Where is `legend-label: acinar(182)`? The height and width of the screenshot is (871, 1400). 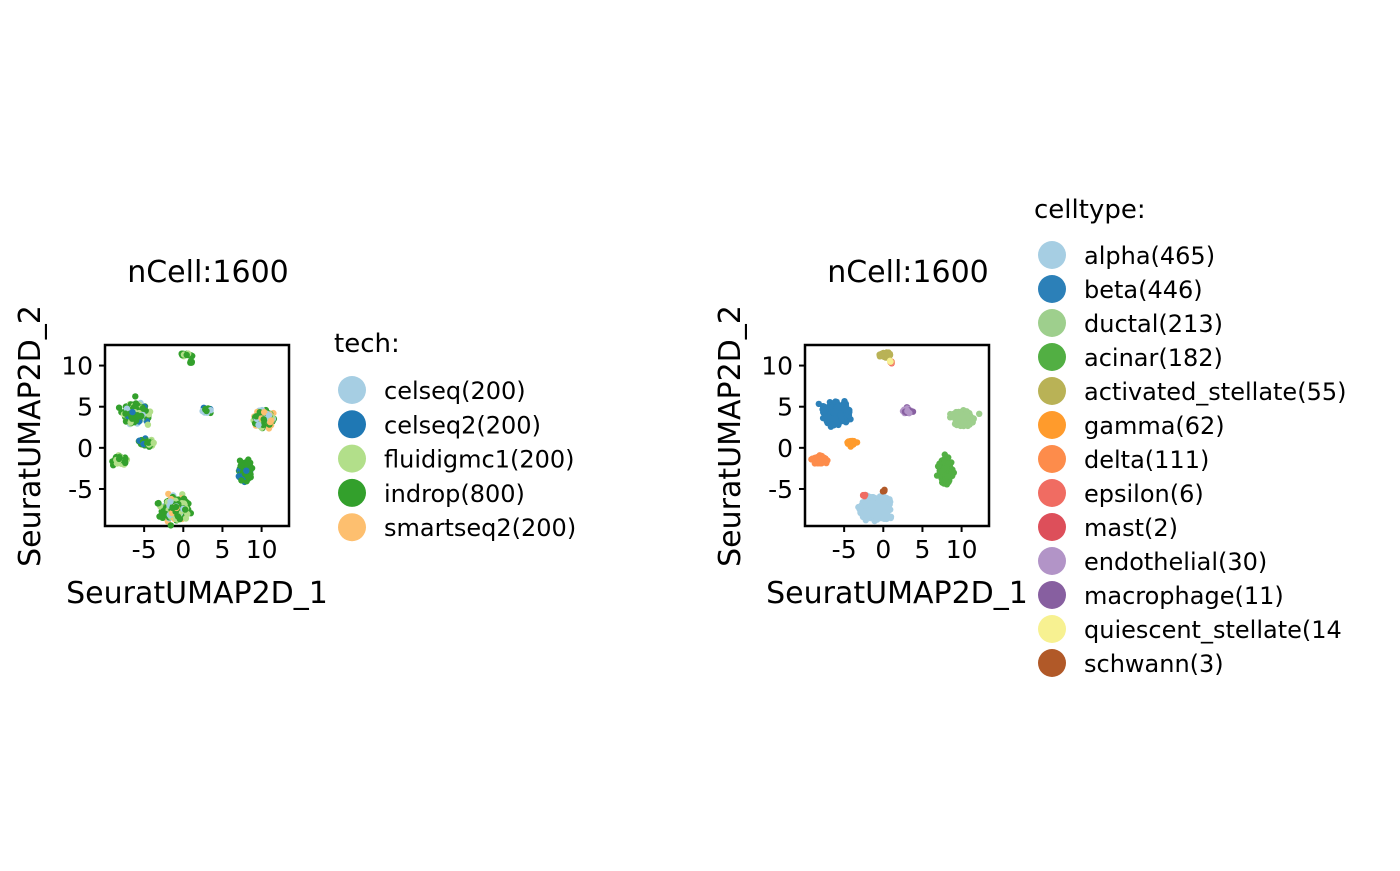 legend-label: acinar(182) is located at coordinates (1153, 358).